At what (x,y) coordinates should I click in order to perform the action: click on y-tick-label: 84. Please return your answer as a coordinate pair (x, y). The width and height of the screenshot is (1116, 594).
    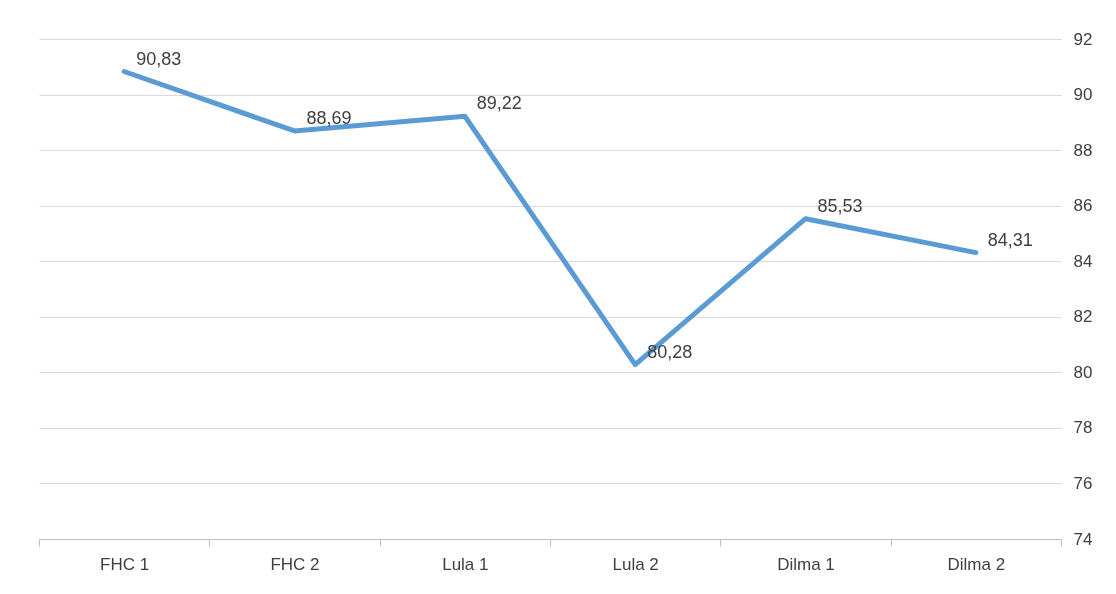
    Looking at the image, I should click on (1083, 261).